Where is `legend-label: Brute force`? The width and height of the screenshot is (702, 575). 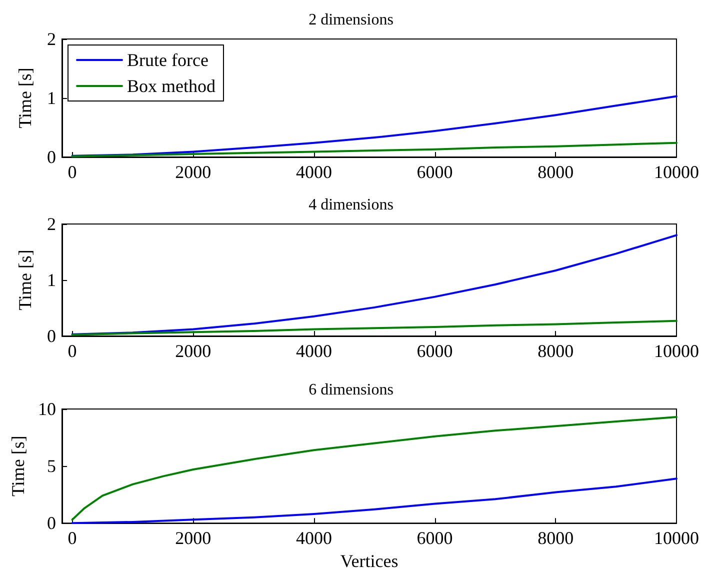 legend-label: Brute force is located at coordinates (167, 60).